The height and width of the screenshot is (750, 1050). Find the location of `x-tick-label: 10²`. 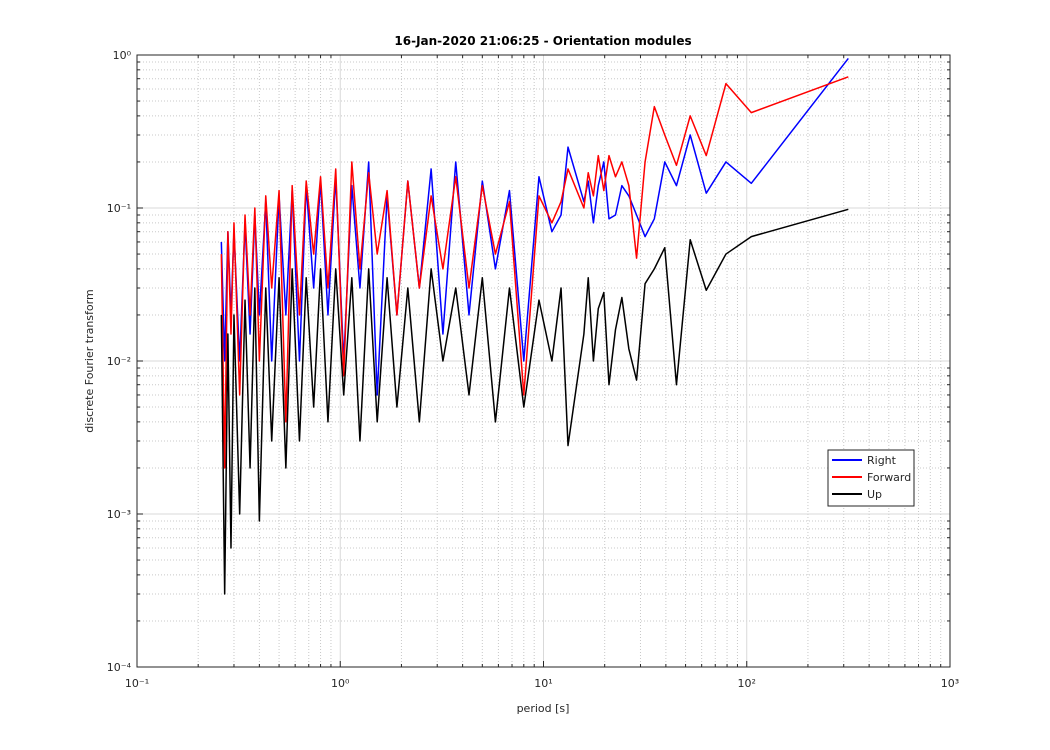

x-tick-label: 10² is located at coordinates (747, 683).